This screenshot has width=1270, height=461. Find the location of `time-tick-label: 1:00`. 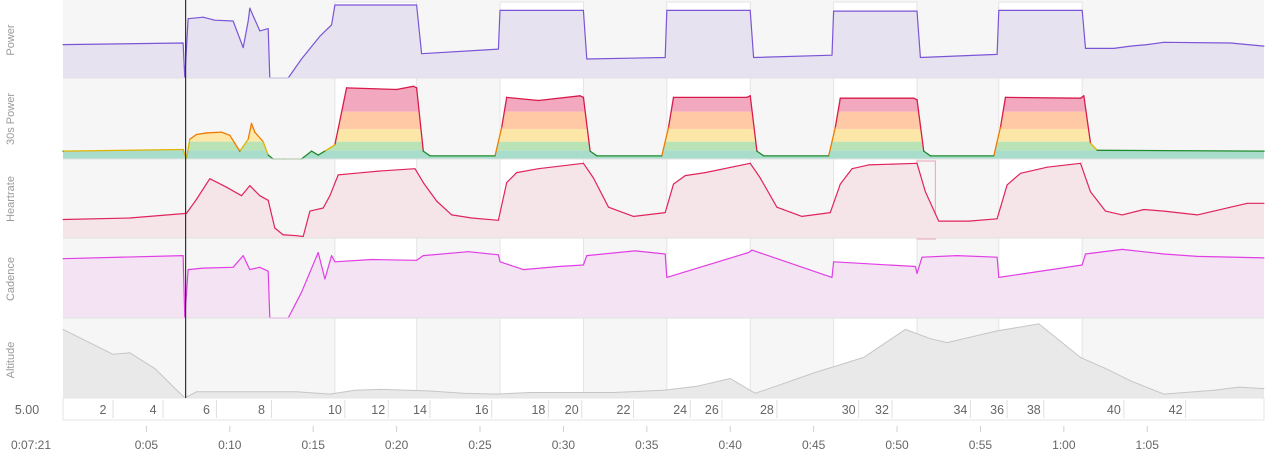

time-tick-label: 1:00 is located at coordinates (1064, 445).